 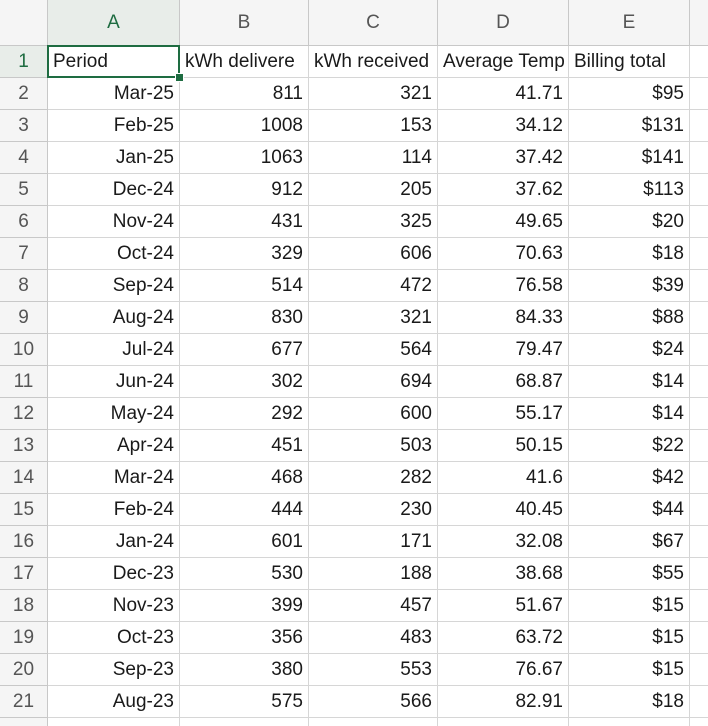 I want to click on cell: 399, so click(x=244, y=606).